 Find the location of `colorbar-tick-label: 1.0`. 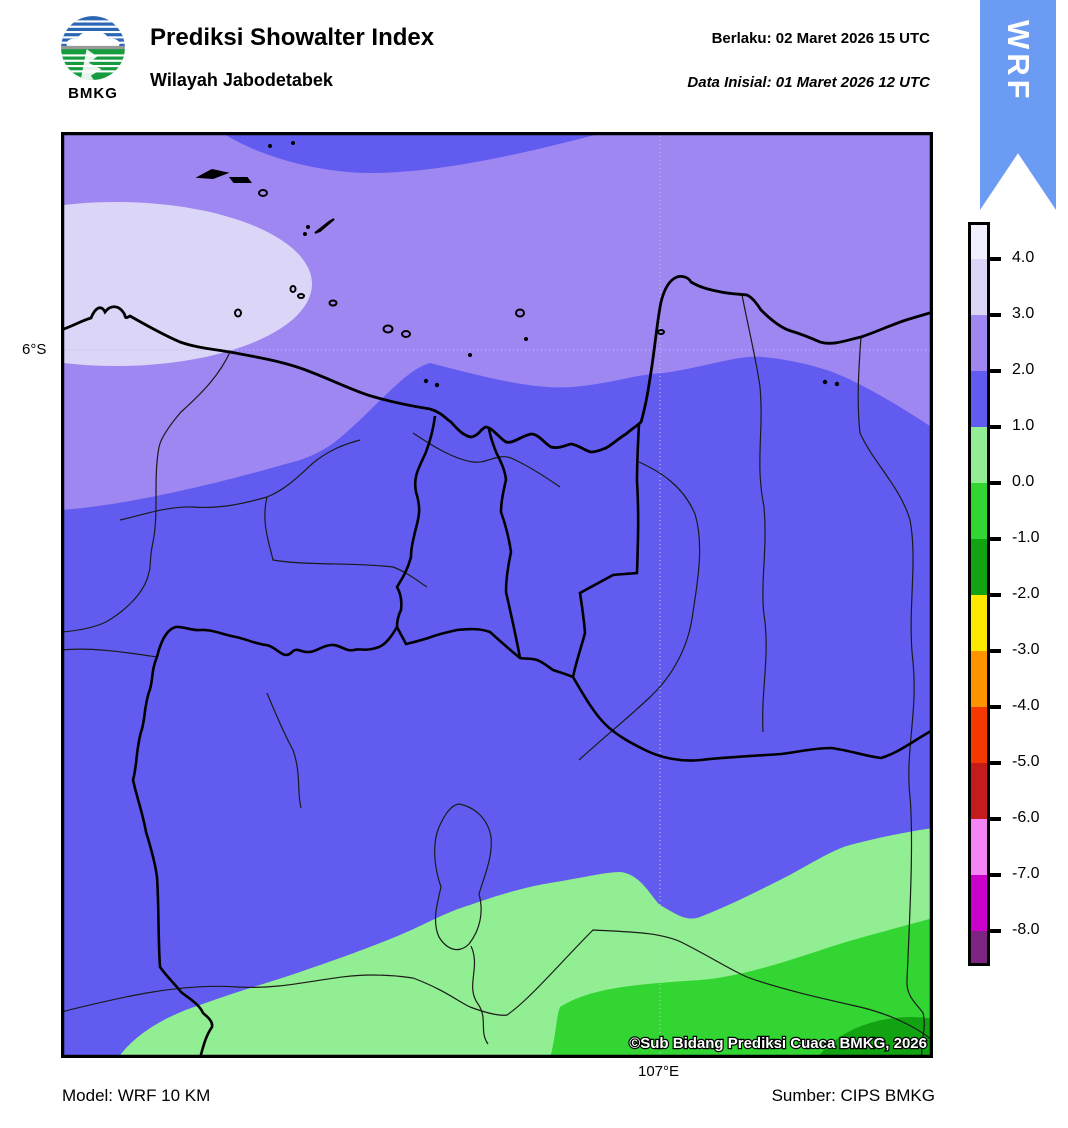

colorbar-tick-label: 1.0 is located at coordinates (1023, 425).